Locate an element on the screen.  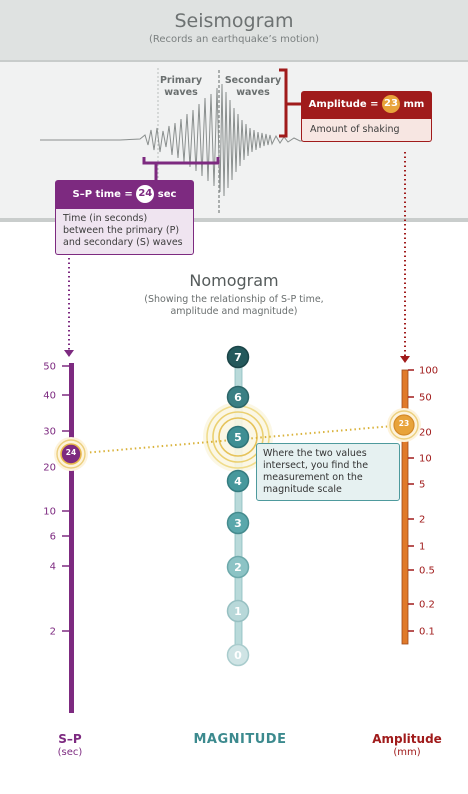
sp-tick-label: 2 is located at coordinates (53, 632).